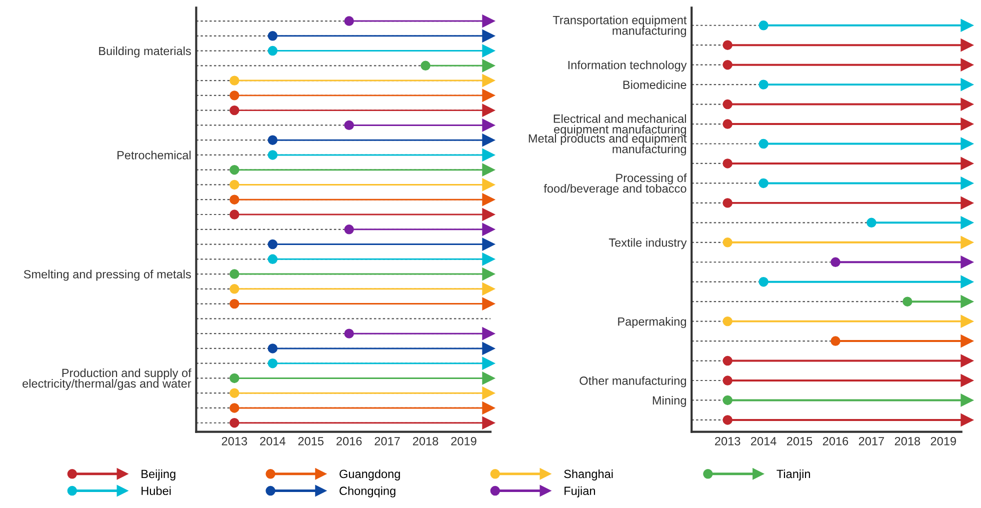  Describe the element at coordinates (159, 474) in the screenshot. I see `legend-label: Beijing` at that location.